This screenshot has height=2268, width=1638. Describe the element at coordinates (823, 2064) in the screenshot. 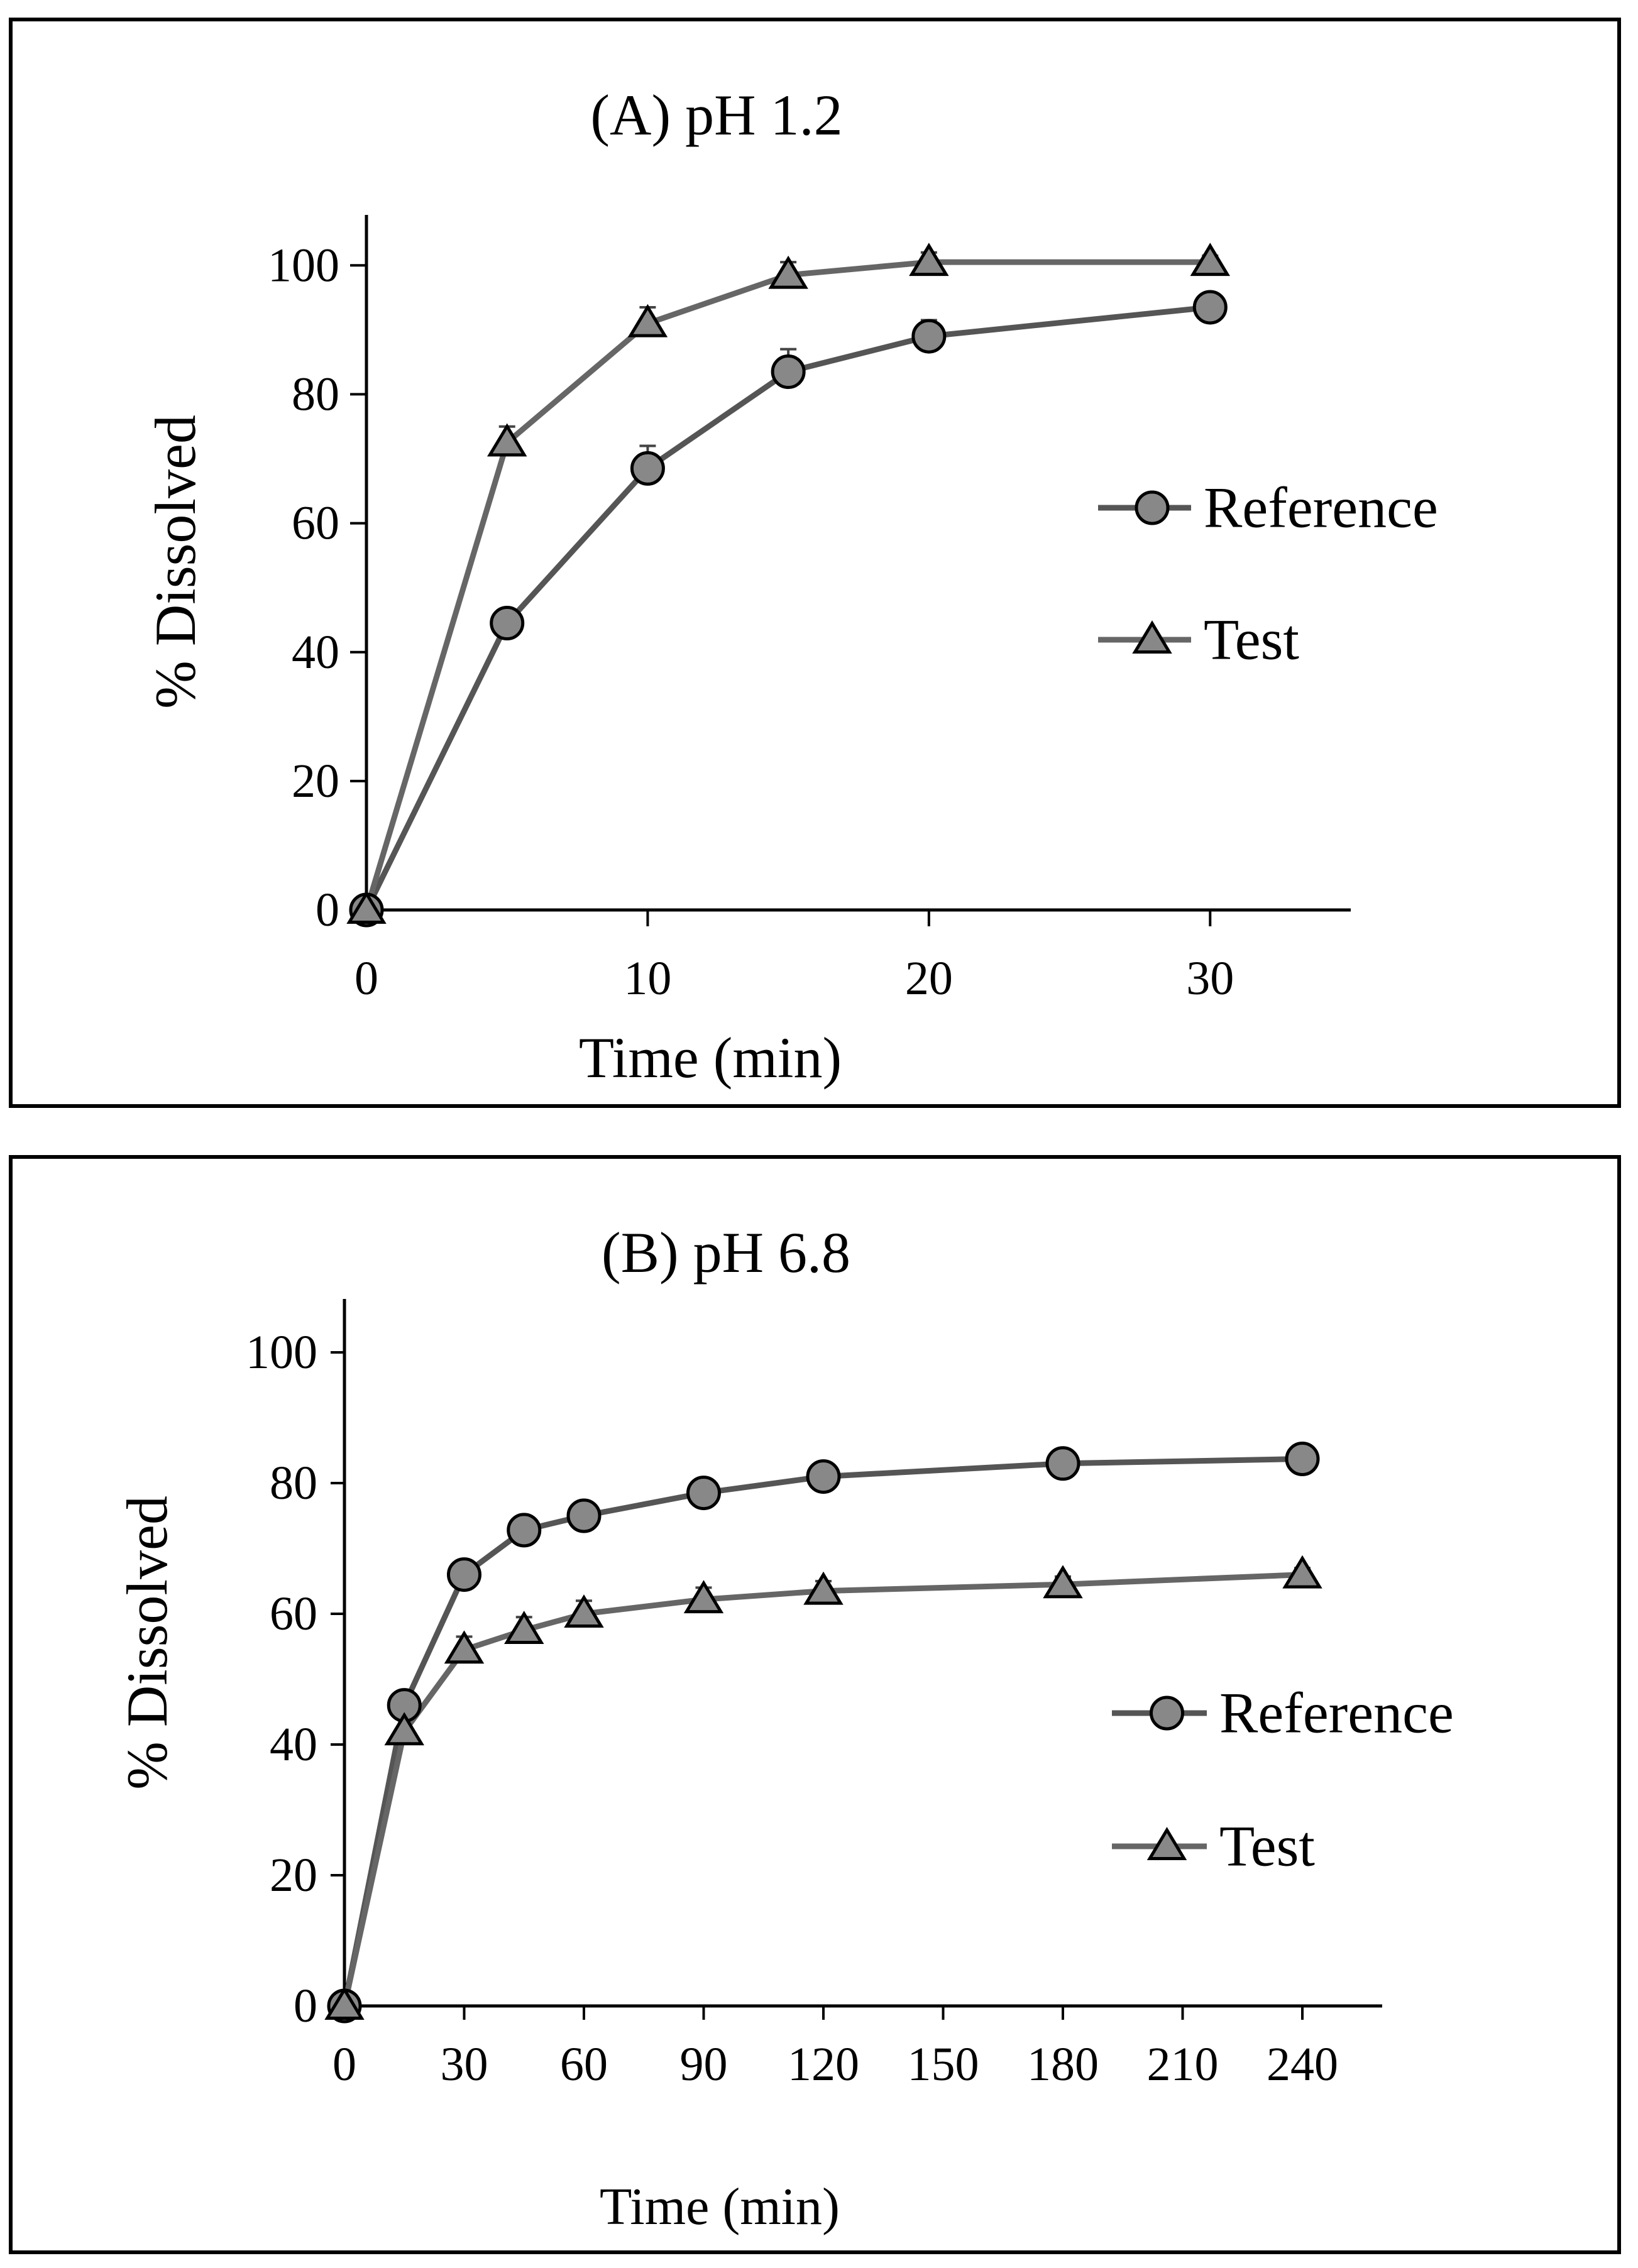

I see `x-tick-label: 120` at that location.